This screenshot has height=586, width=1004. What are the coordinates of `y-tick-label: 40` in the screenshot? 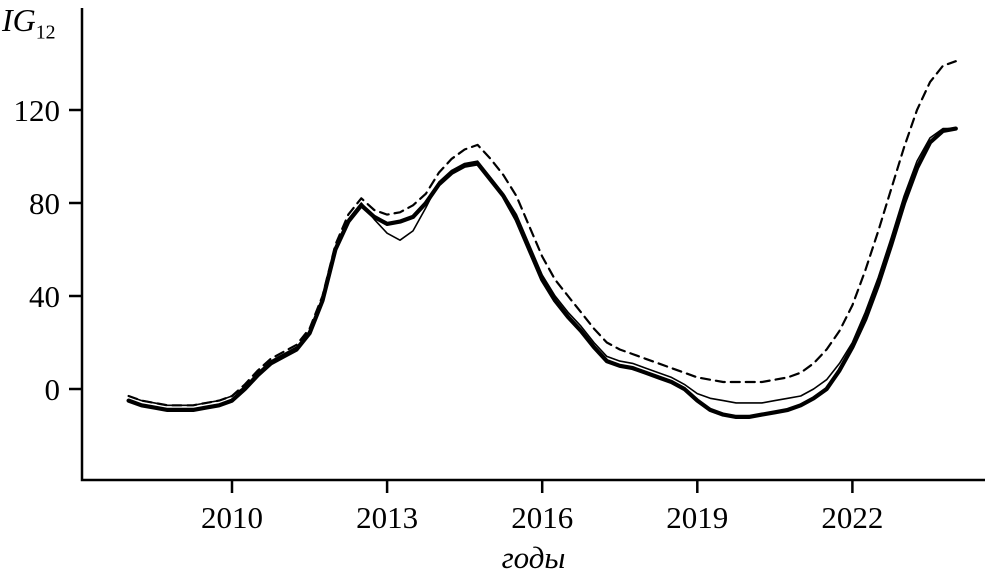 It's located at (44, 296).